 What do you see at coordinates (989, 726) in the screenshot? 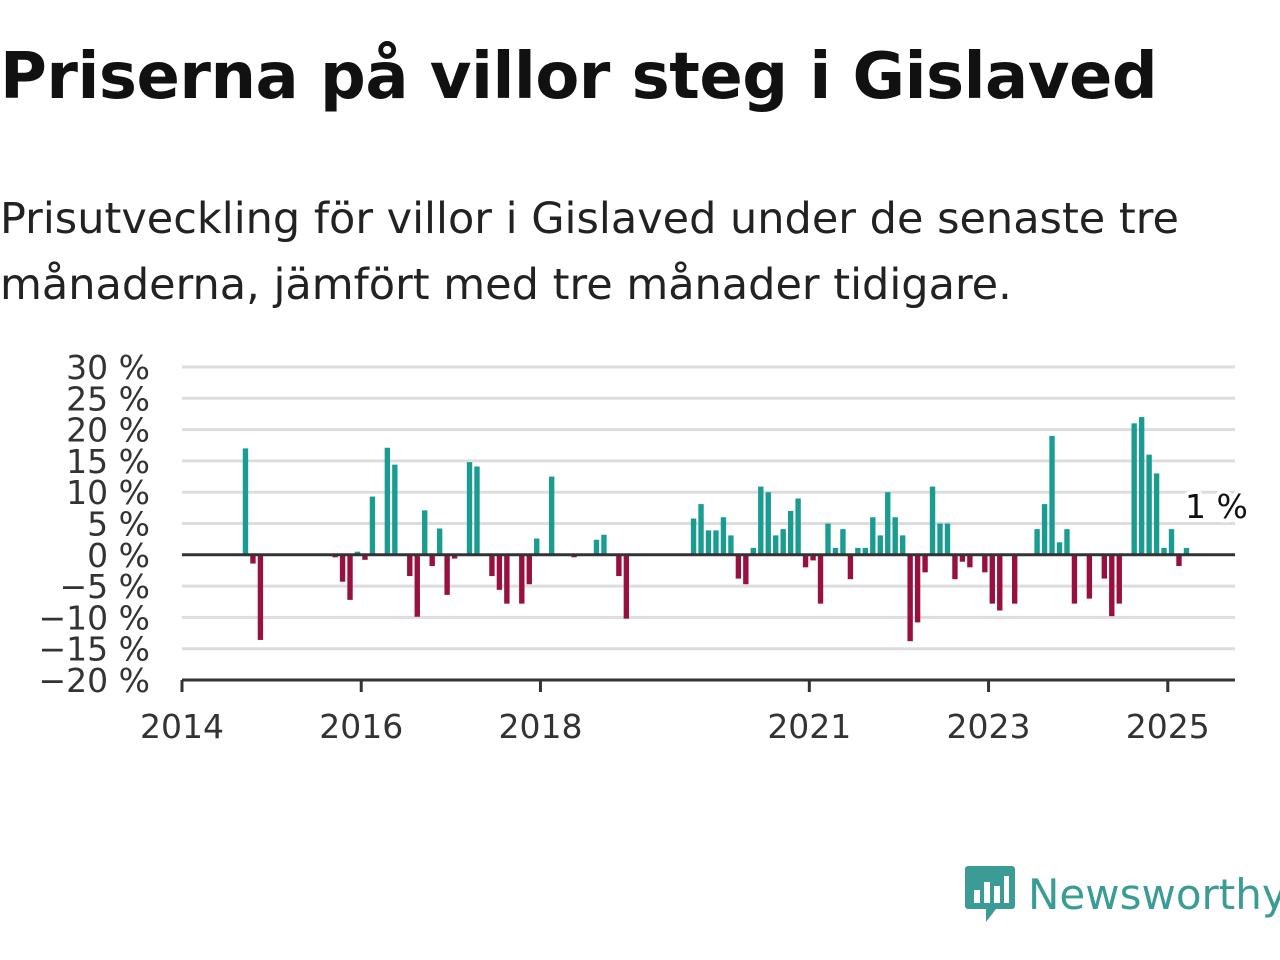
I see `x-tick-label: 2023` at bounding box center [989, 726].